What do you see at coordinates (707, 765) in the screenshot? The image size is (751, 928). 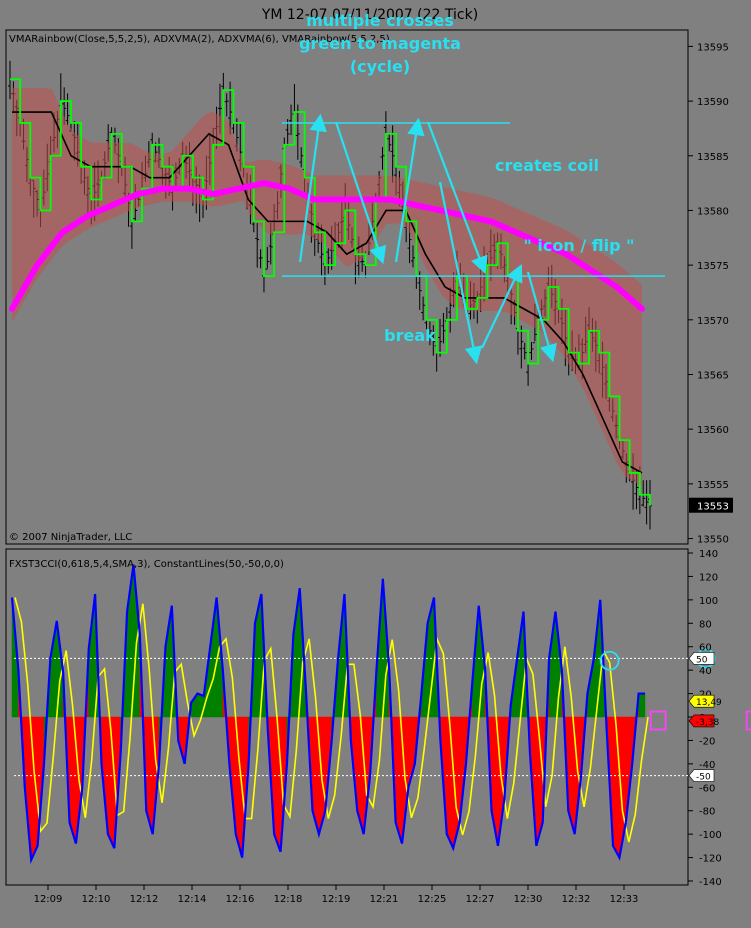 I see `osc-axis-label: -40` at bounding box center [707, 765].